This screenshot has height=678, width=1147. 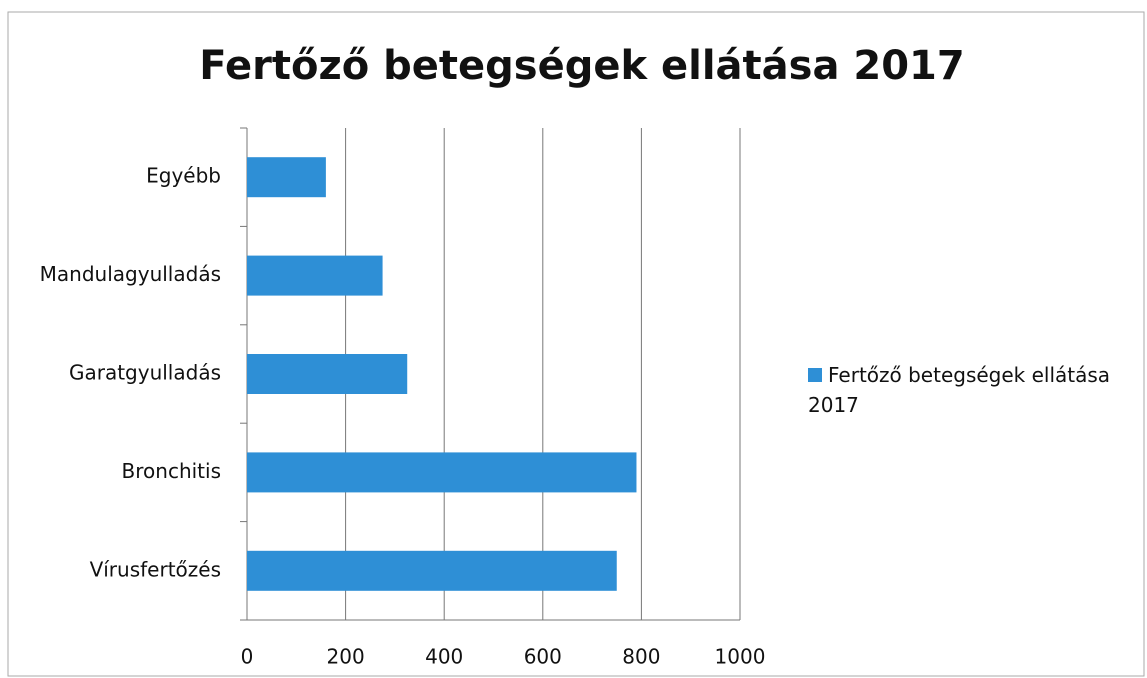 What do you see at coordinates (155, 569) in the screenshot?
I see `y-tick-label: Vírusfertőzés` at bounding box center [155, 569].